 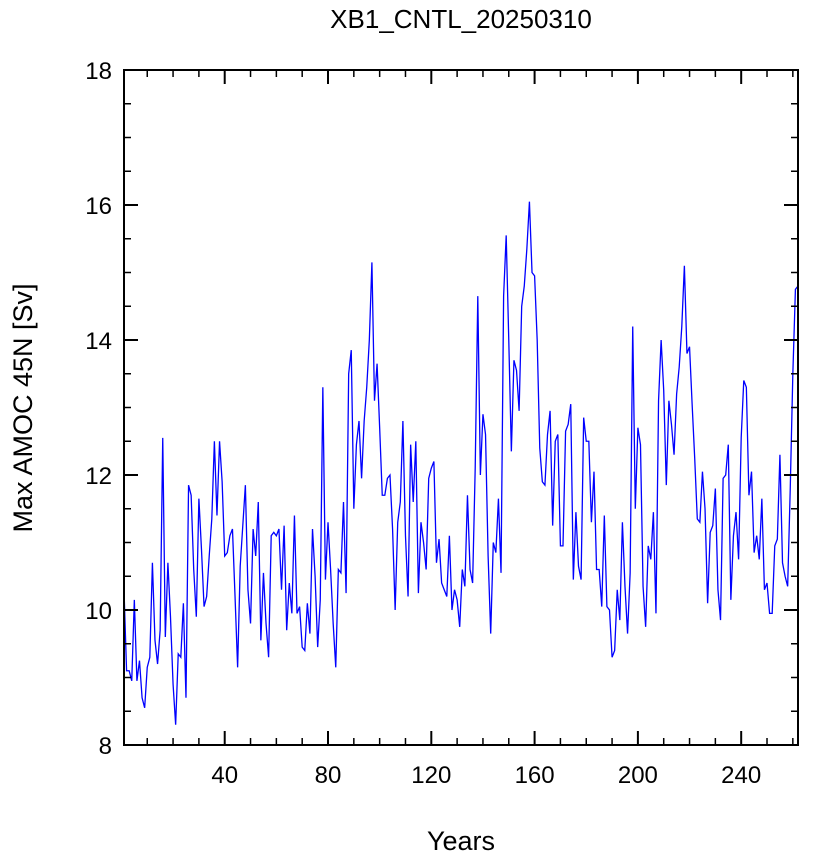 What do you see at coordinates (98, 476) in the screenshot?
I see `y-tick-label: 12` at bounding box center [98, 476].